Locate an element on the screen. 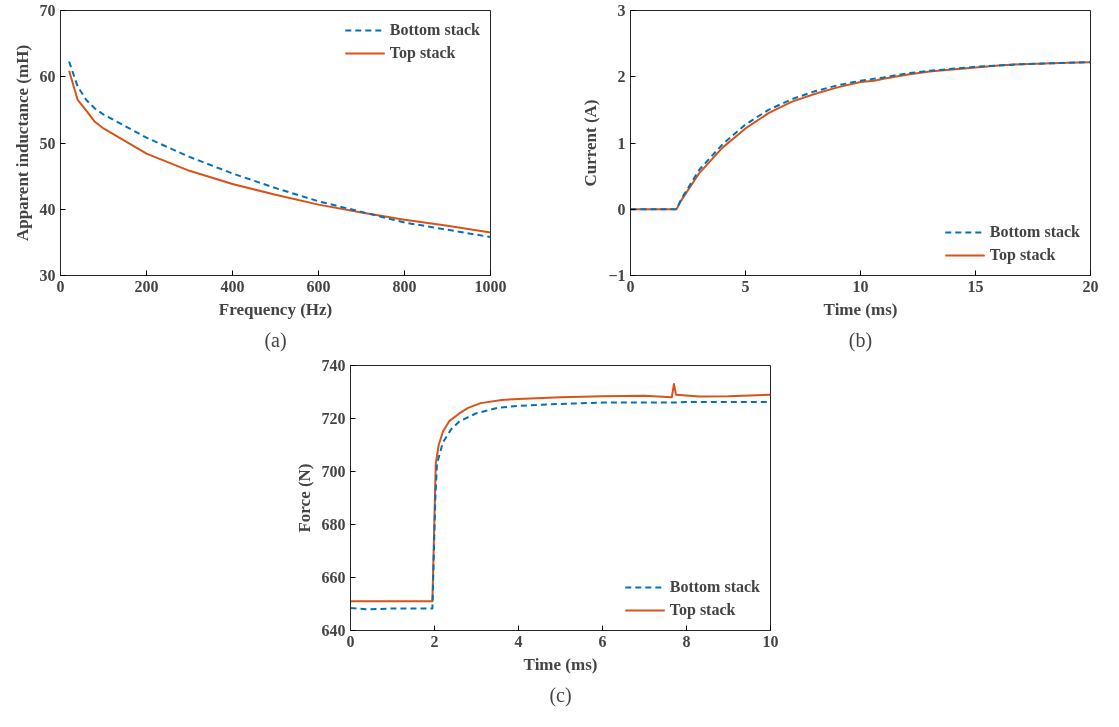 Image resolution: width=1119 pixels, height=727 pixels. x-tick-label: 400 is located at coordinates (232, 286).